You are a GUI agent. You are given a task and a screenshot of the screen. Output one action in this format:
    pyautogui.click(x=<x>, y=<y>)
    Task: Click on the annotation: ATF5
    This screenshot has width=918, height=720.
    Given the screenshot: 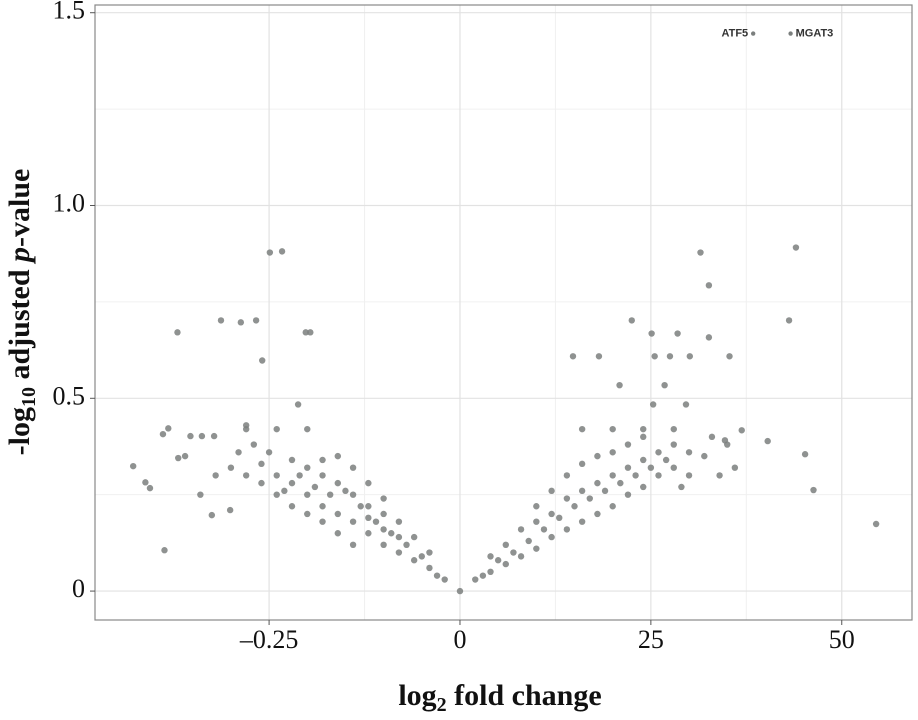 What is the action you would take?
    pyautogui.click(x=734, y=33)
    